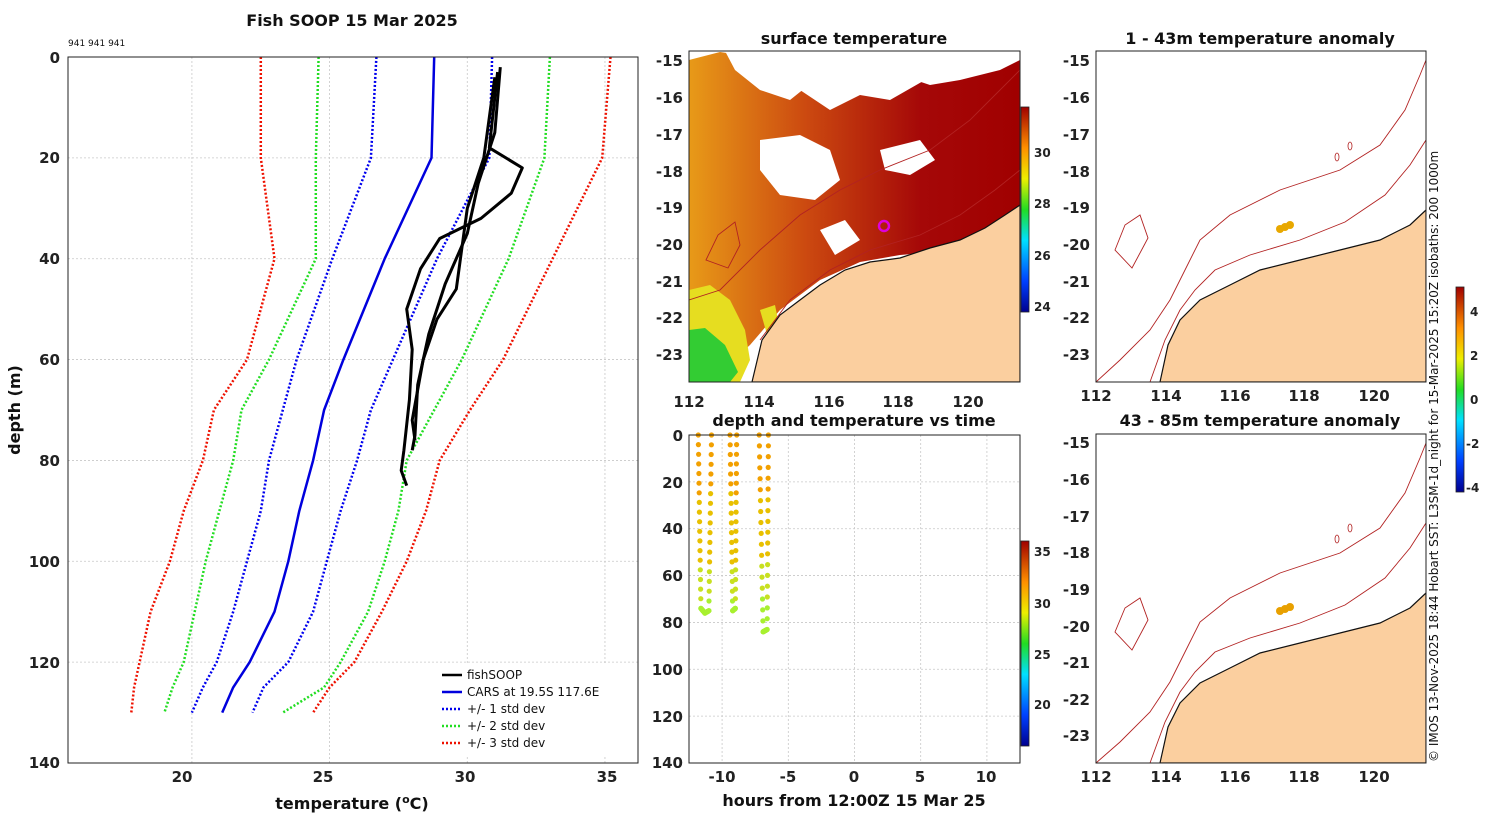 This screenshot has width=1500, height=820. I want to click on profile-ytick: 100, so click(44, 562).